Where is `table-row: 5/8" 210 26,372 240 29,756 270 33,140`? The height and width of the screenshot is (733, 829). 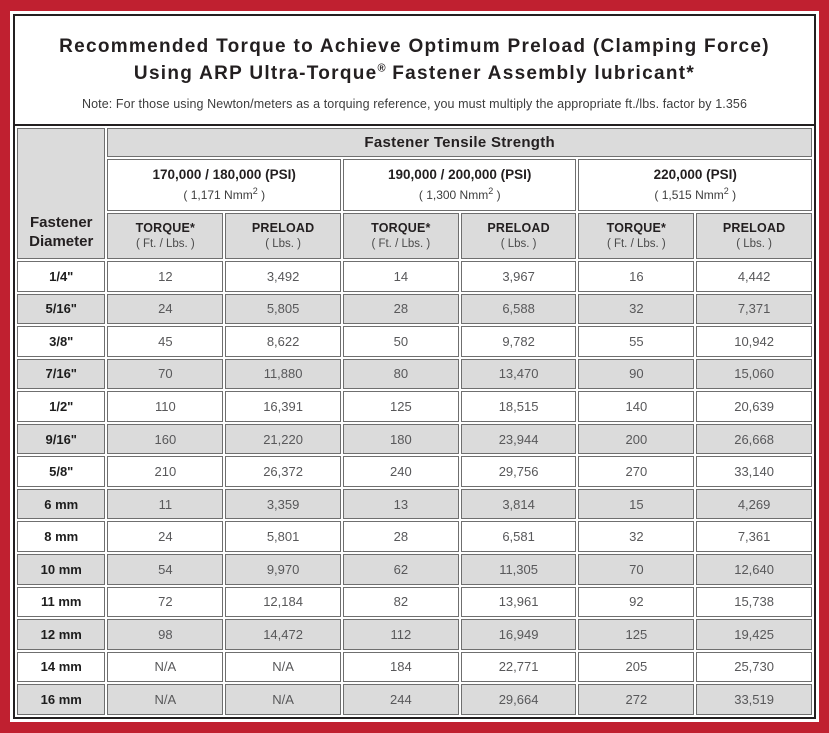 table-row: 5/8" 210 26,372 240 29,756 270 33,140 is located at coordinates (414, 471).